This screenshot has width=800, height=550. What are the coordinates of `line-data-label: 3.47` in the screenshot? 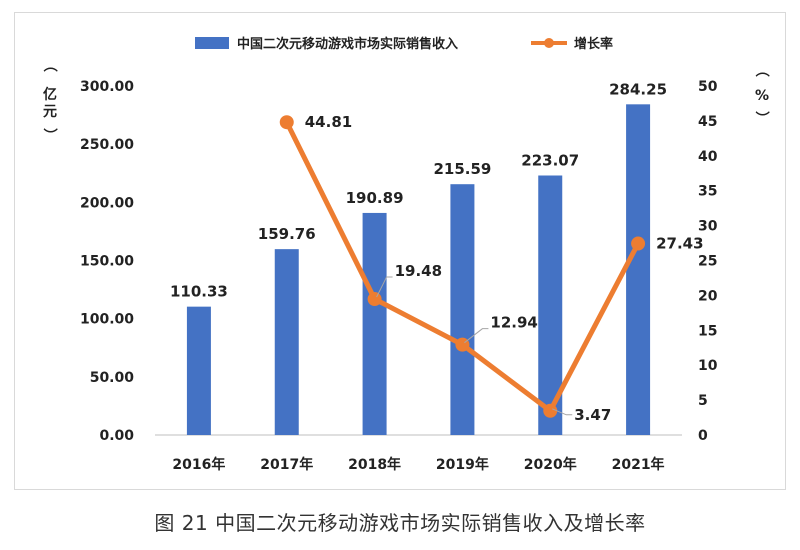 It's located at (592, 415).